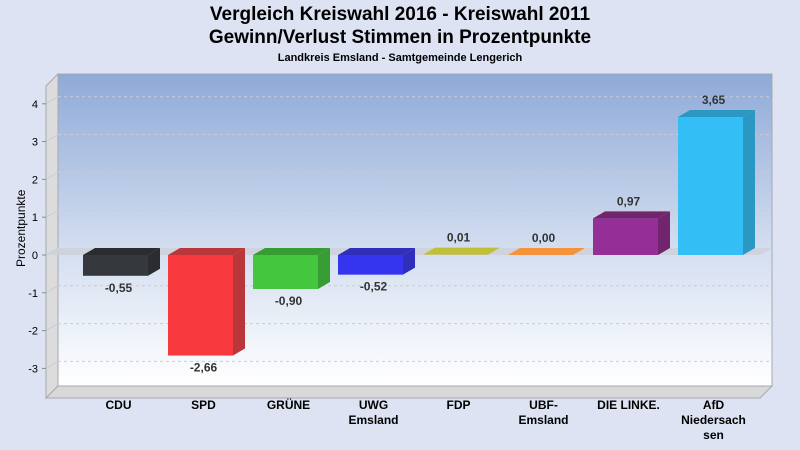 The width and height of the screenshot is (800, 450). What do you see at coordinates (289, 301) in the screenshot?
I see `data-label: -0,90` at bounding box center [289, 301].